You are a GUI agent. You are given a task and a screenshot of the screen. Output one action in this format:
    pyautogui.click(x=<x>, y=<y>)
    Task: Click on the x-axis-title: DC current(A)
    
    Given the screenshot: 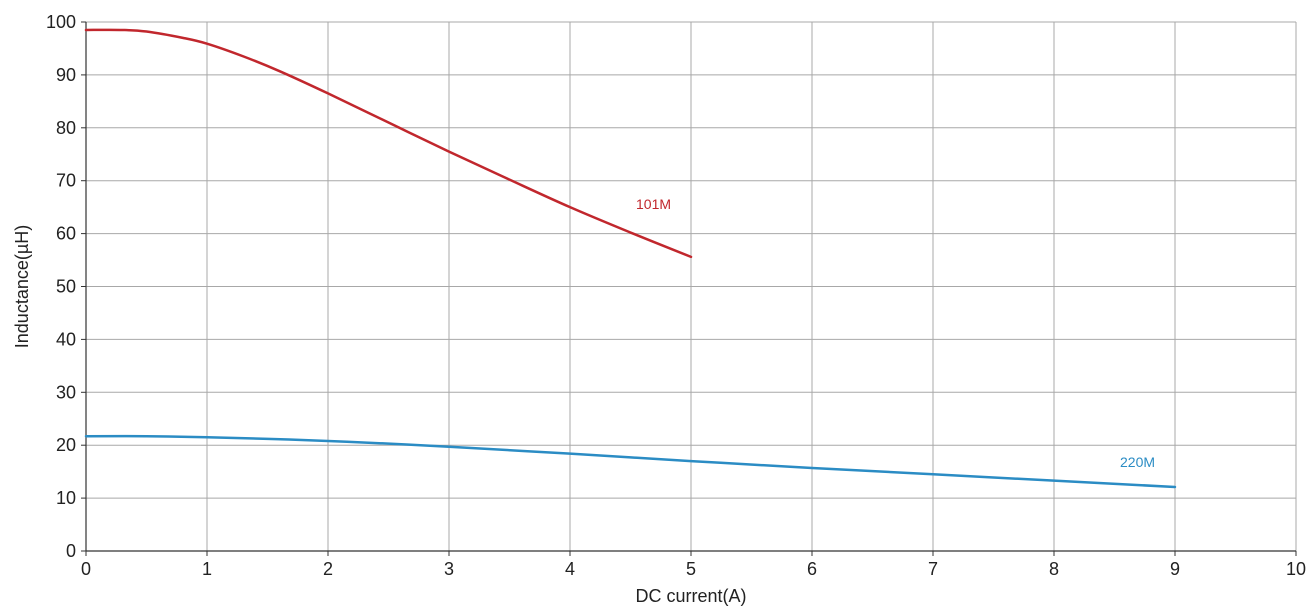 What is the action you would take?
    pyautogui.click(x=690, y=596)
    